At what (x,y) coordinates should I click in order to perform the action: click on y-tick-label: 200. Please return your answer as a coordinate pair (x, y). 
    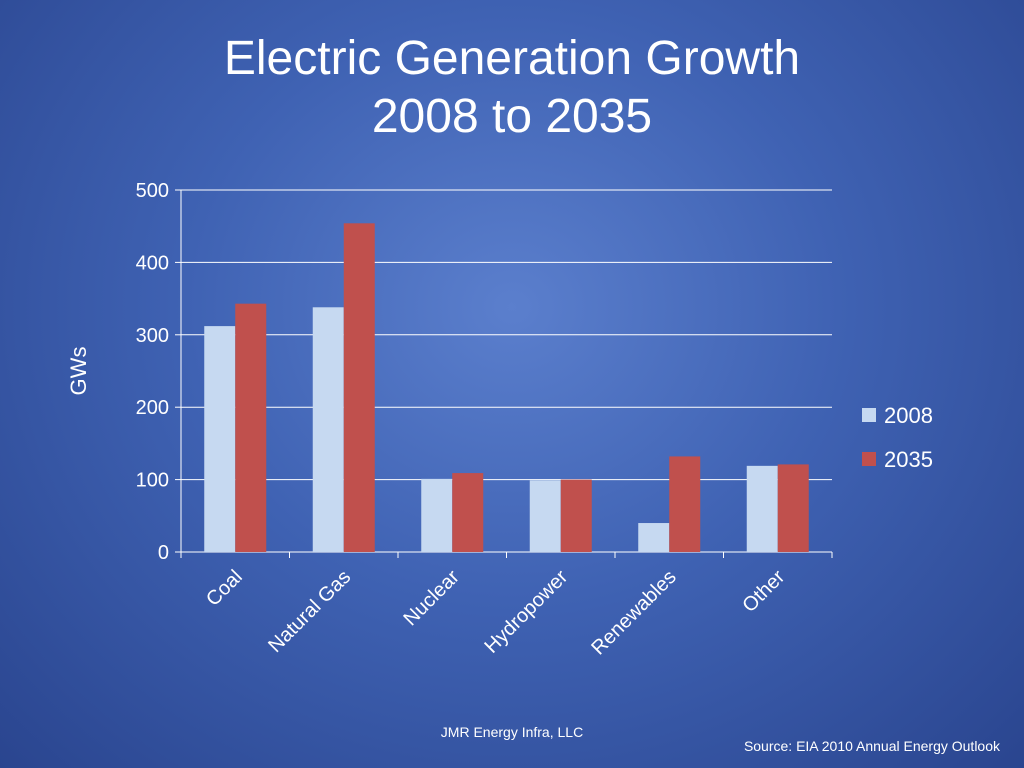
    Looking at the image, I should click on (152, 408).